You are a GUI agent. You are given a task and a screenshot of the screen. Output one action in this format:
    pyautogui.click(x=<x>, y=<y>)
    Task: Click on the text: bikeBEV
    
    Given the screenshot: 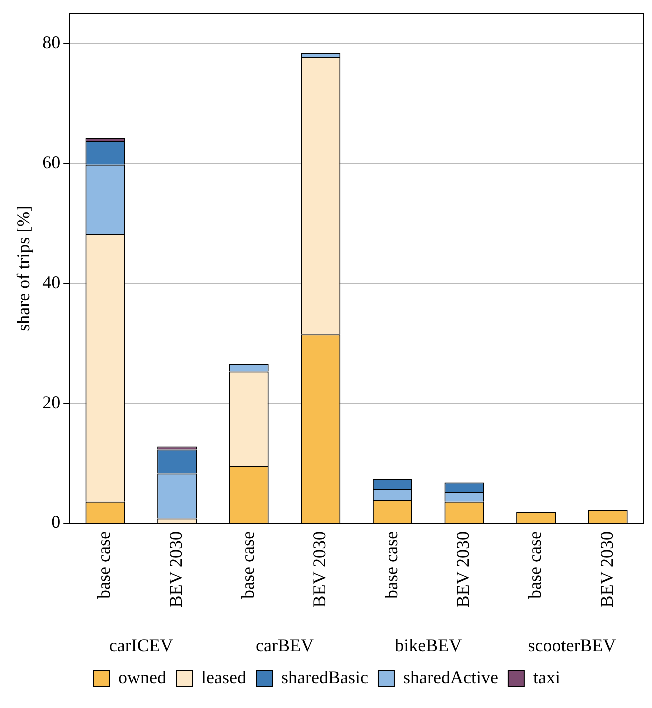 What is the action you would take?
    pyautogui.click(x=428, y=646)
    